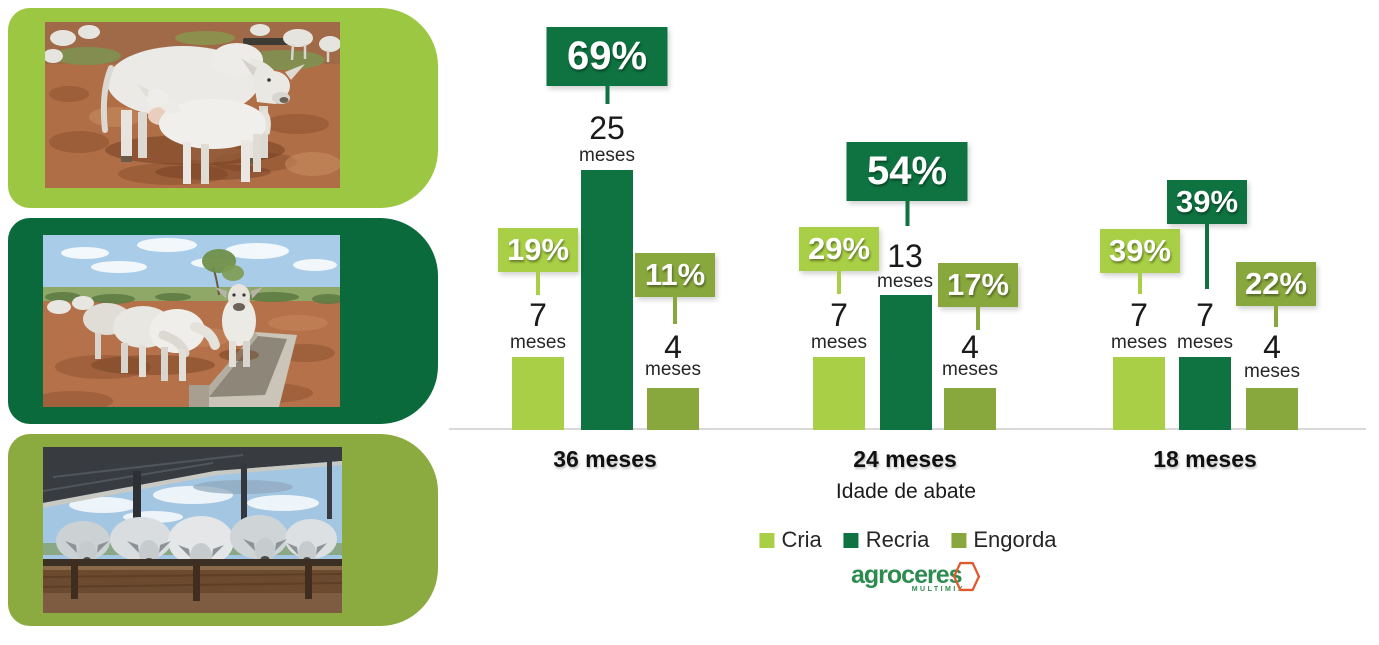 This screenshot has width=1379, height=645. What do you see at coordinates (538, 250) in the screenshot?
I see `percent-badge: 19%` at bounding box center [538, 250].